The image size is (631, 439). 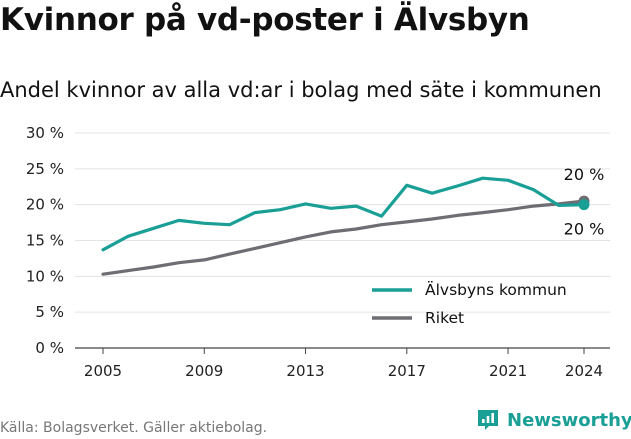 I want to click on legend-item-riket-label: Riket, so click(x=444, y=318).